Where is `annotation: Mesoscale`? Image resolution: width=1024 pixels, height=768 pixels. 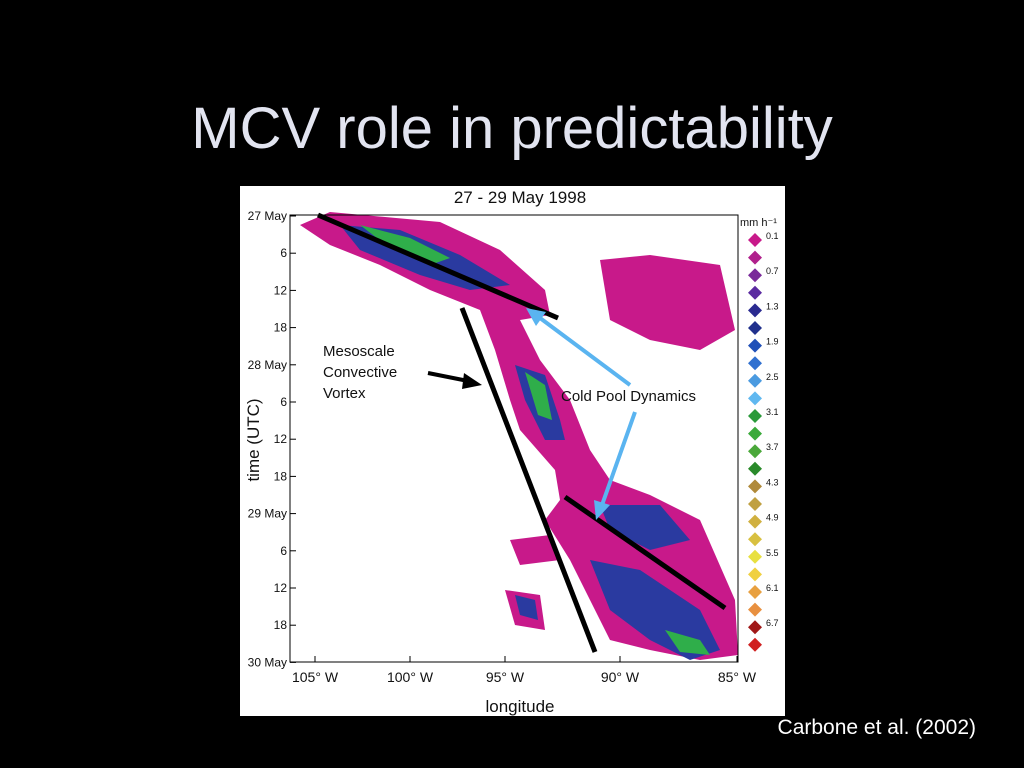
annotation: Mesoscale is located at coordinates (359, 351).